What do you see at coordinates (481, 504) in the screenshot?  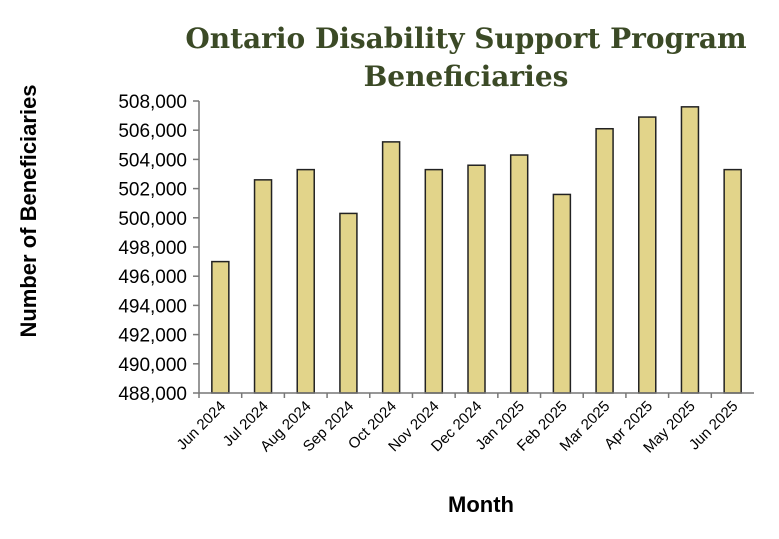 I see `x-axis-label: Month` at bounding box center [481, 504].